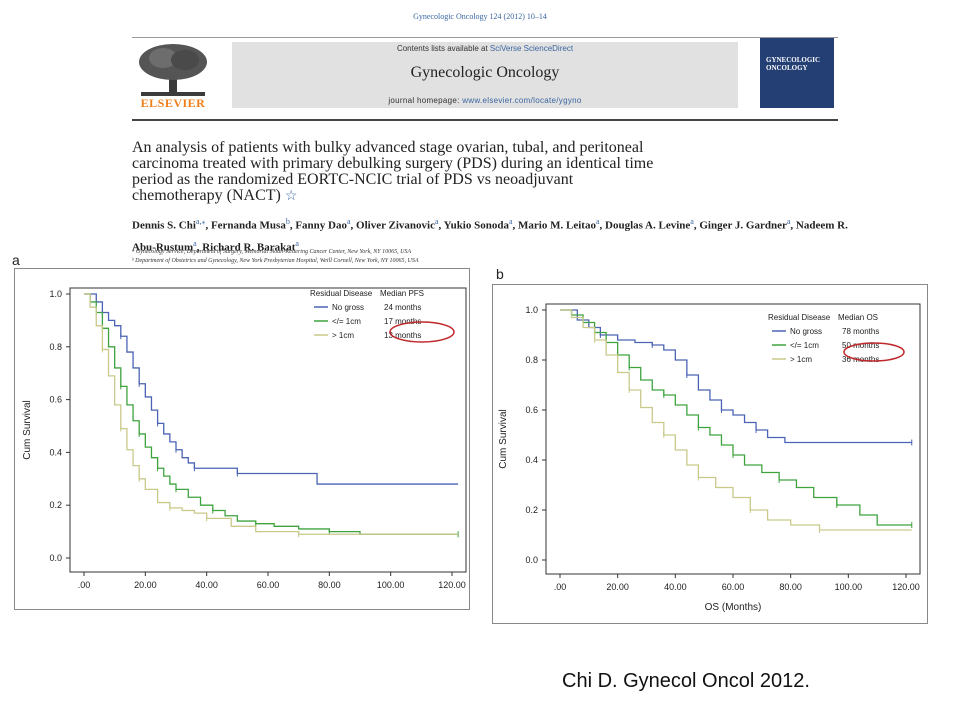 Image resolution: width=960 pixels, height=720 pixels. What do you see at coordinates (500, 274) in the screenshot?
I see `panel-b-label: b` at bounding box center [500, 274].